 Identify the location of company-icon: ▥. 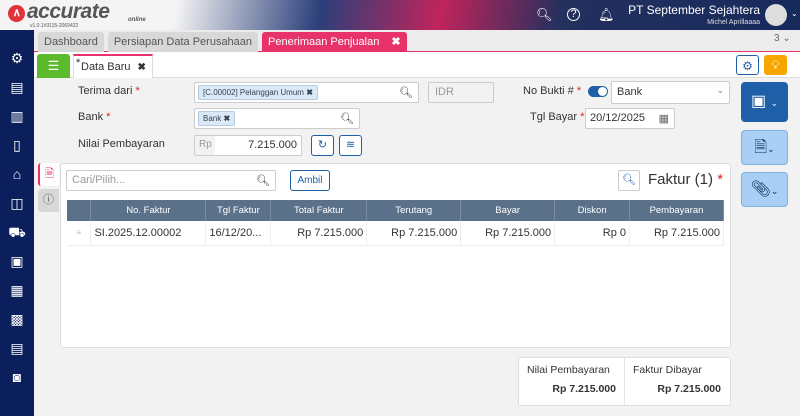
(17, 116).